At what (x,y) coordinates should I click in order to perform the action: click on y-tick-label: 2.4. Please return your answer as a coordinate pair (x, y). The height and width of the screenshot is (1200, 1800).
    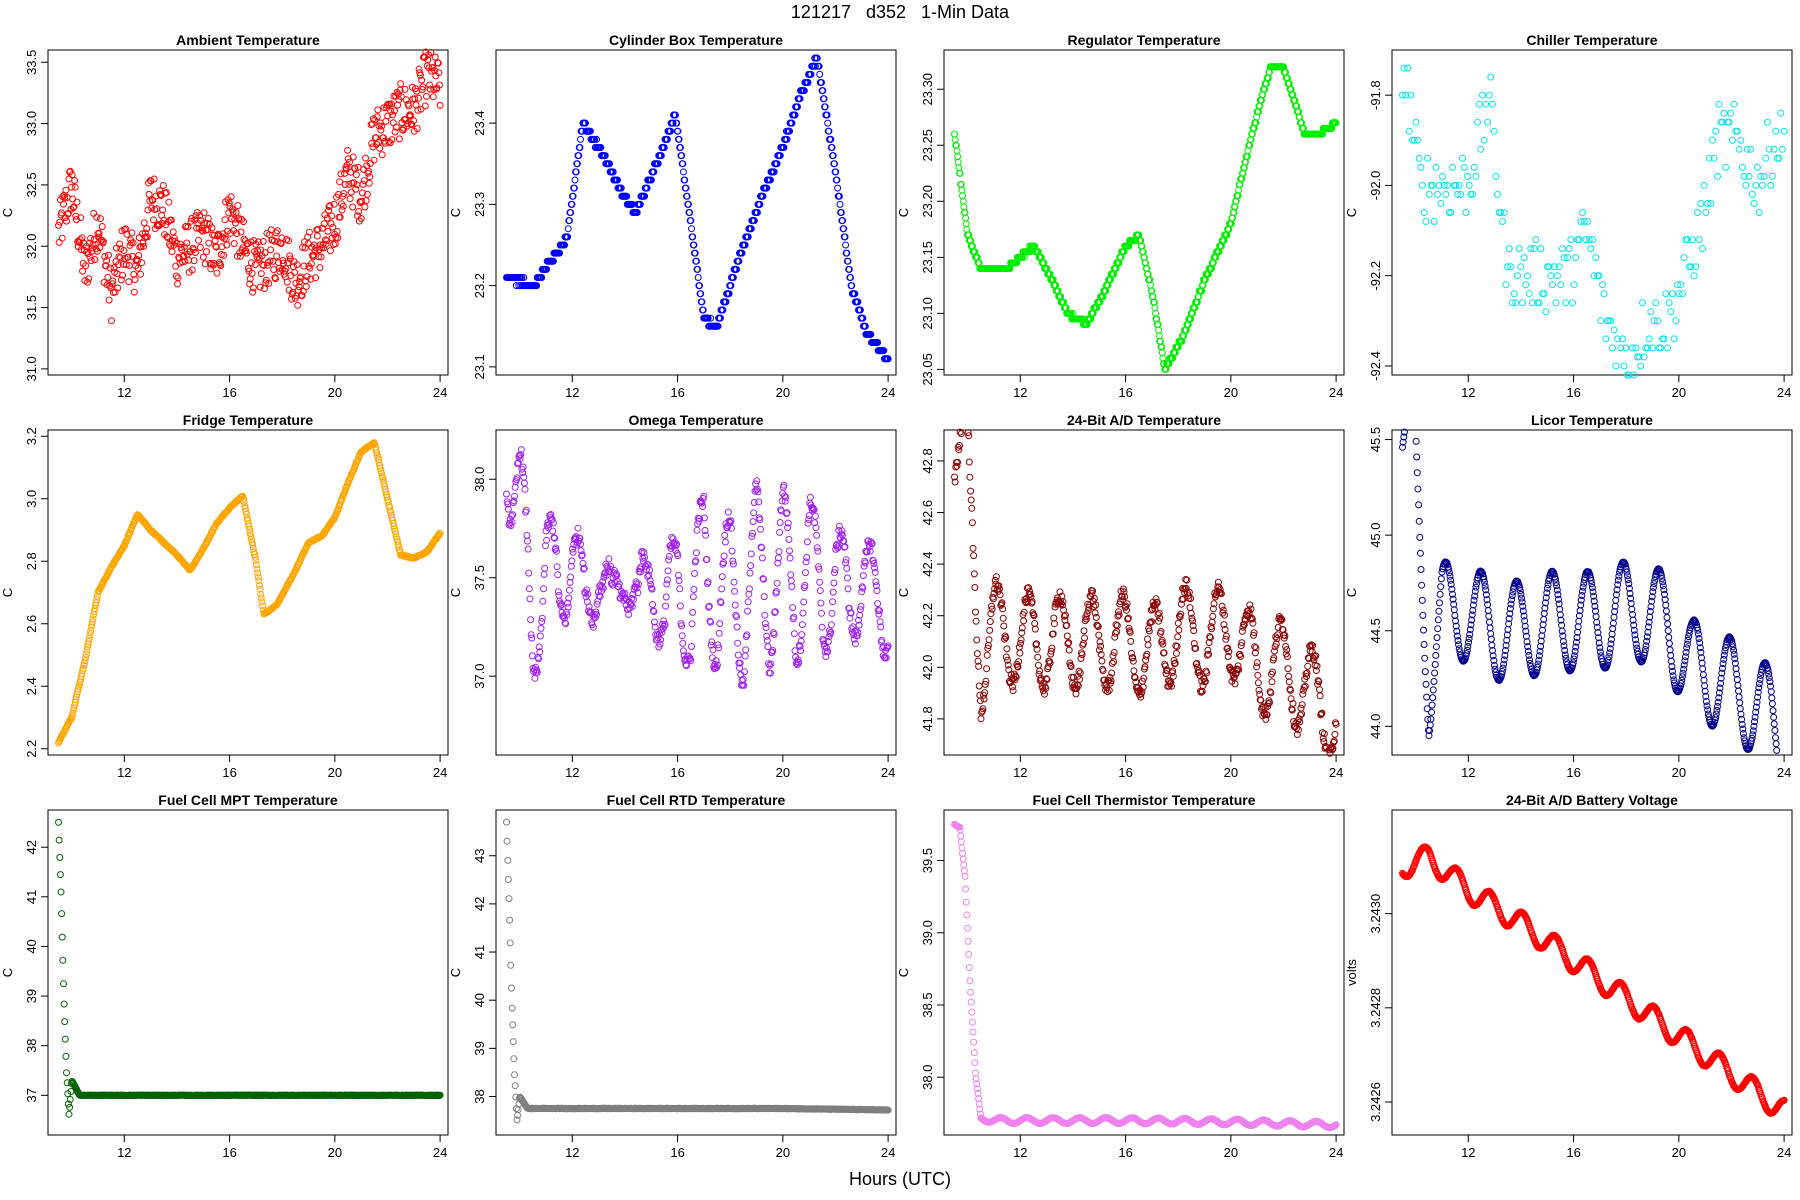
    Looking at the image, I should click on (31, 686).